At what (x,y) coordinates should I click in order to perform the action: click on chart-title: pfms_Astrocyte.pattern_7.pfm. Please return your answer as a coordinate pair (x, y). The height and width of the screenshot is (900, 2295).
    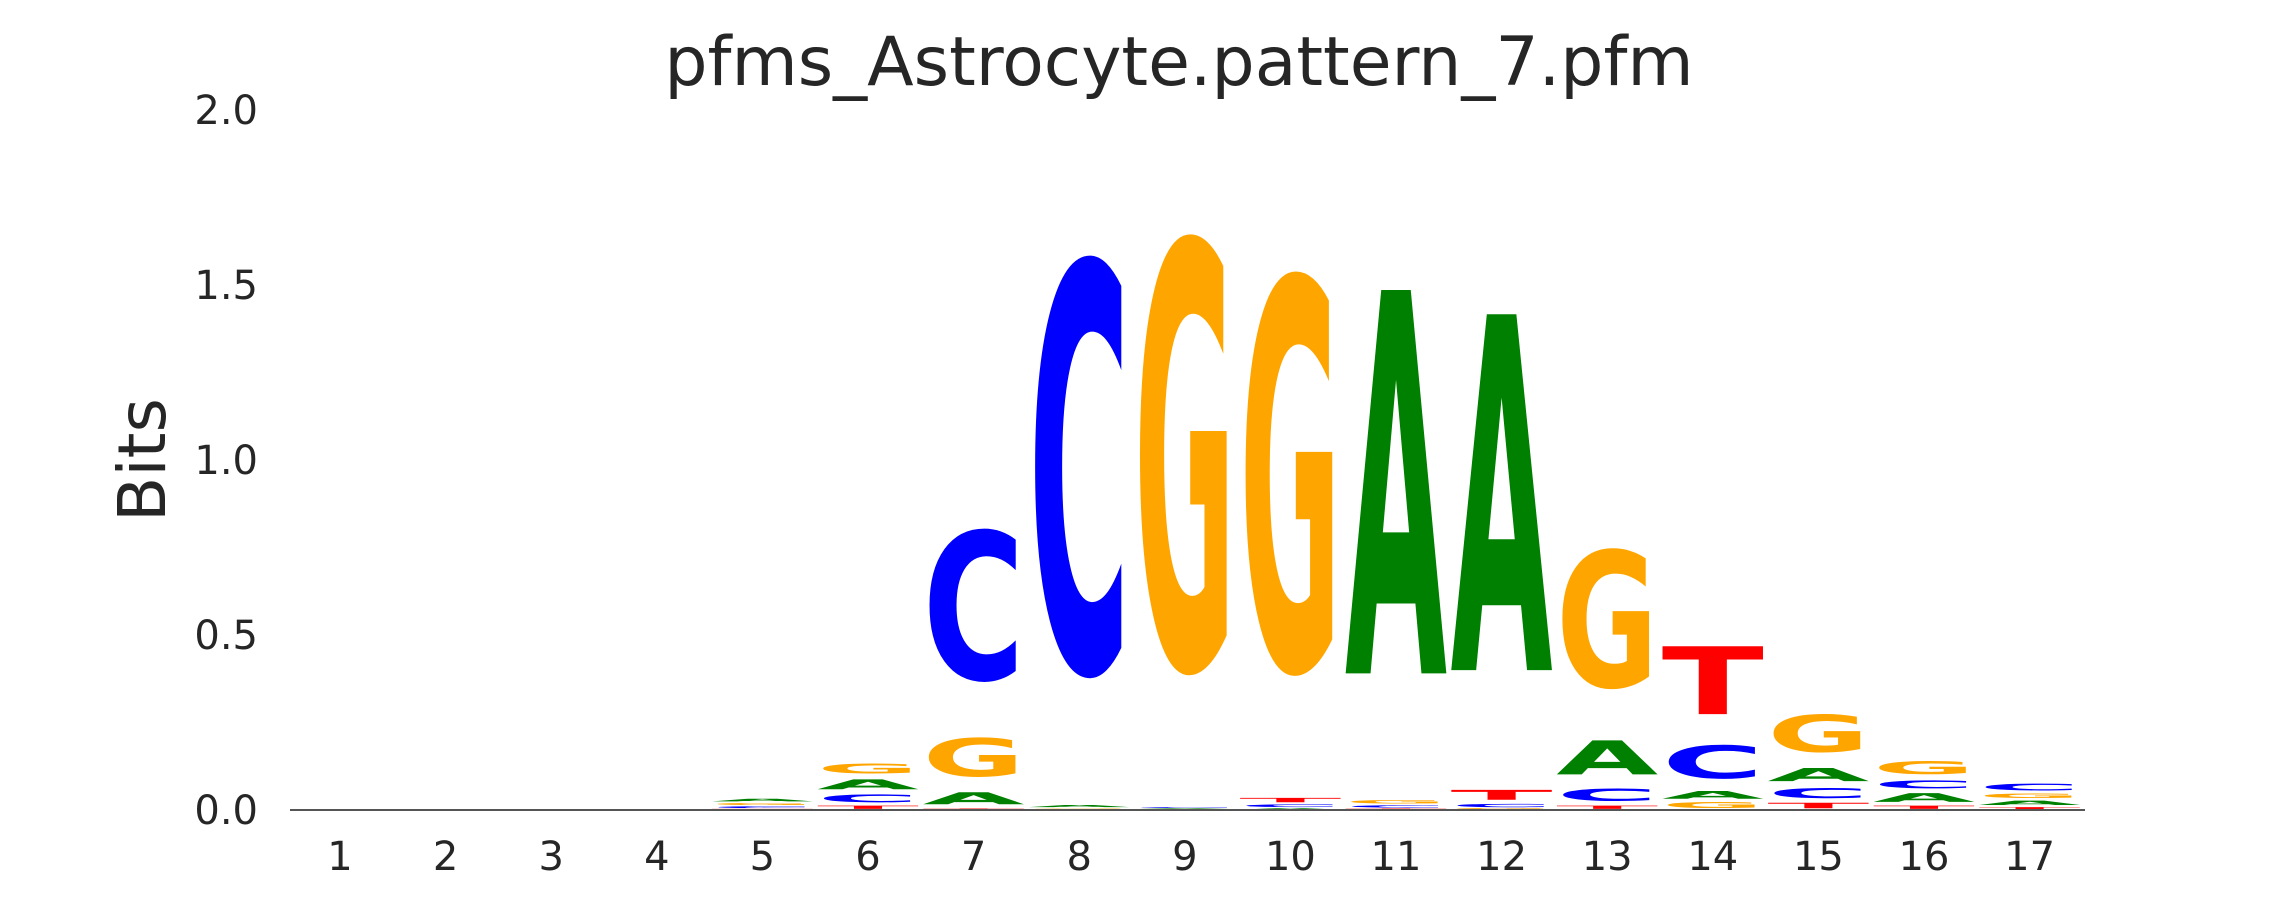
    Looking at the image, I should click on (1178, 62).